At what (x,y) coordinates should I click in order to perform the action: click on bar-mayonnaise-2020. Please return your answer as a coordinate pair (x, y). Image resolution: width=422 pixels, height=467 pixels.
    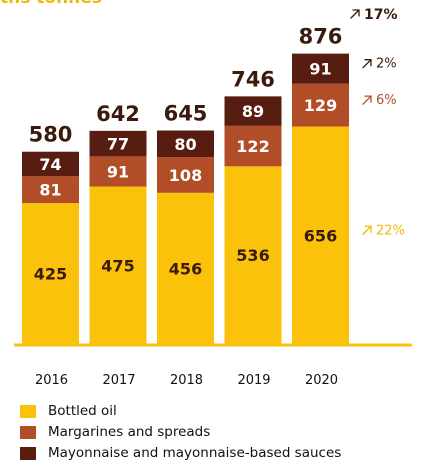
    Looking at the image, I should click on (320, 68).